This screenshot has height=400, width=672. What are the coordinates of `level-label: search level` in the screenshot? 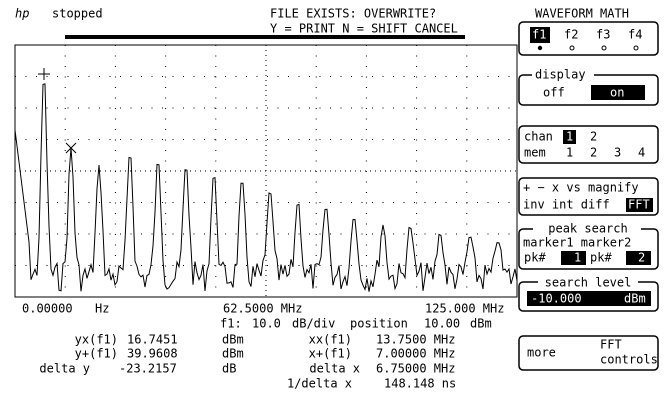 It's located at (588, 283).